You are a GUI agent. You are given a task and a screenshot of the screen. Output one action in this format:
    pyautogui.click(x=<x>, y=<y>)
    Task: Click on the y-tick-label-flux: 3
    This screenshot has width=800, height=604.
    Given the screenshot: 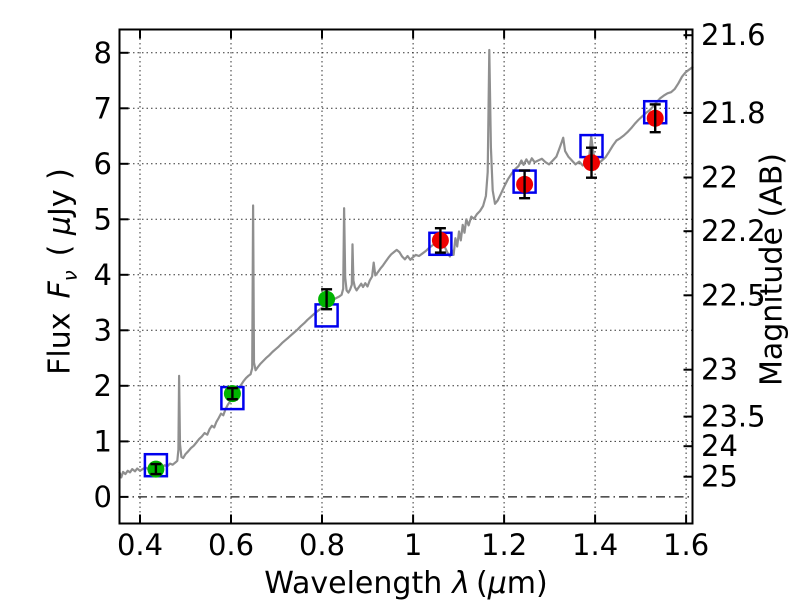 What is the action you would take?
    pyautogui.click(x=103, y=330)
    